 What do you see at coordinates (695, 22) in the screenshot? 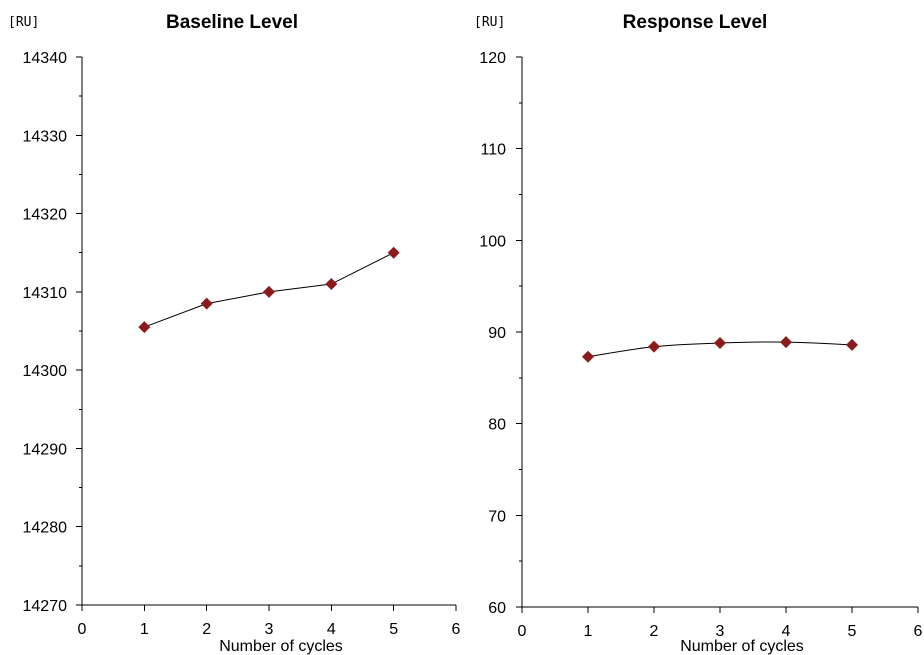
I see `response-chart-title: Response Level` at bounding box center [695, 22].